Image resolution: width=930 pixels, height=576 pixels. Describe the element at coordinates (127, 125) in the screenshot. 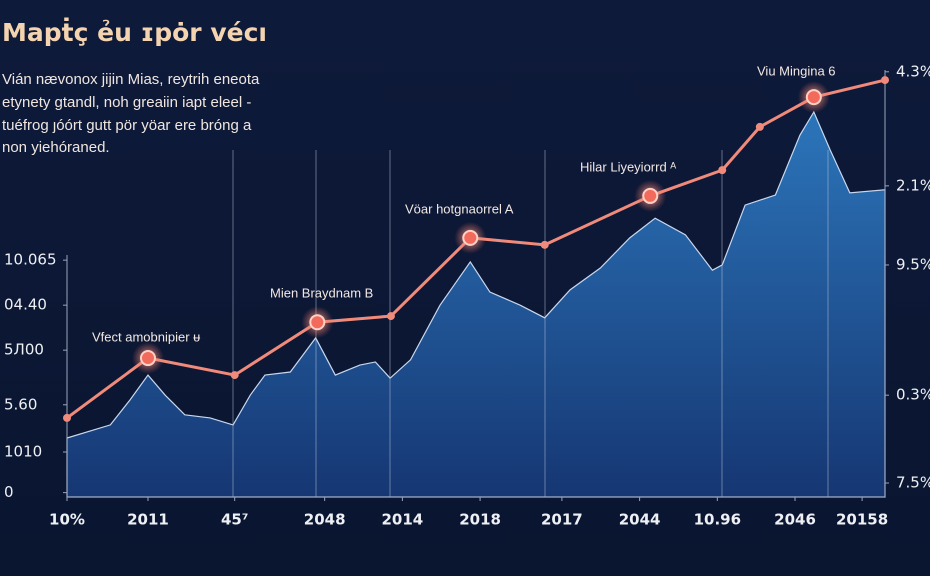

I see `subtitle-line: tuéfrog ȷóórt gutt pör yöar ere bróng a` at that location.